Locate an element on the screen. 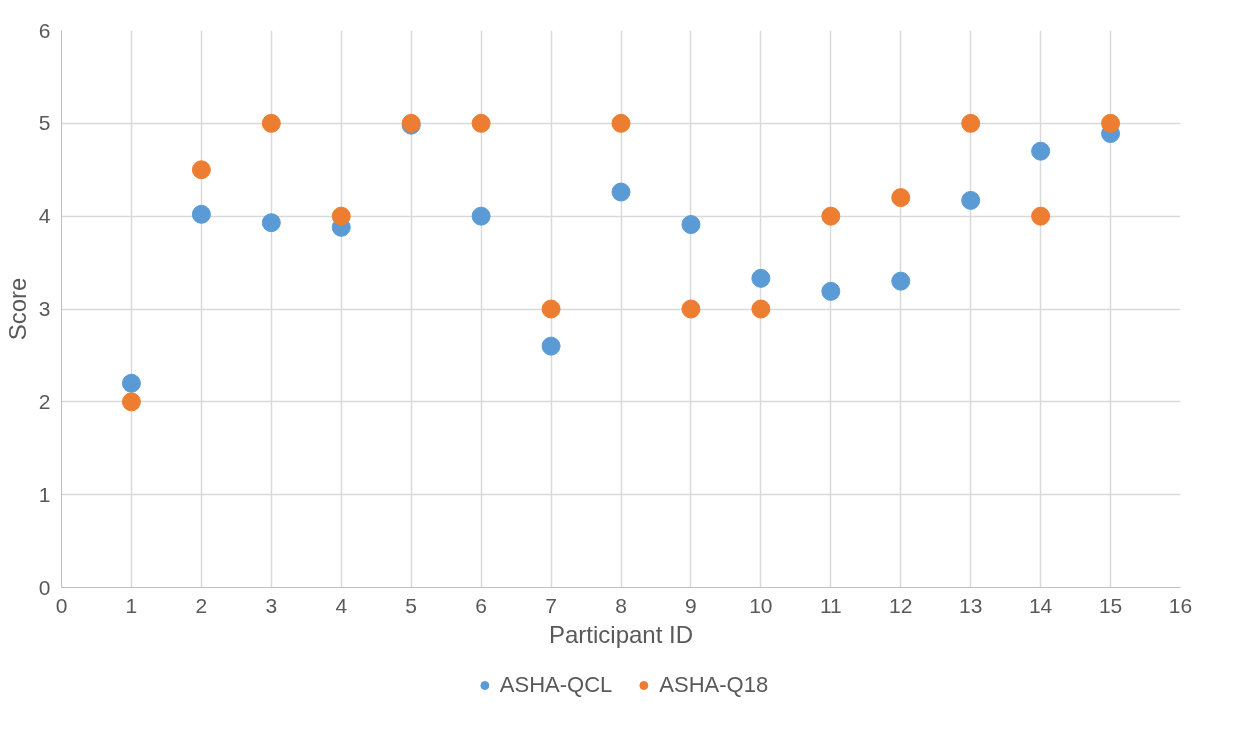 The width and height of the screenshot is (1247, 748). y-tick-label: 0 is located at coordinates (44, 587).